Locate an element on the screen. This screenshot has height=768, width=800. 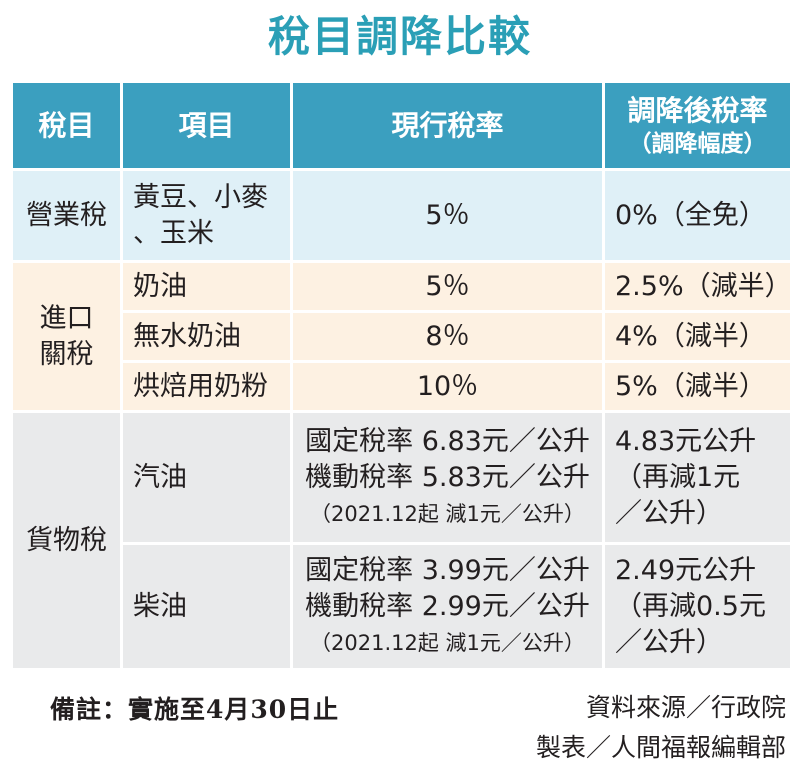
new-rate-cell: 2.49元公升 （再減0.5元 ／公升） is located at coordinates (697, 606).